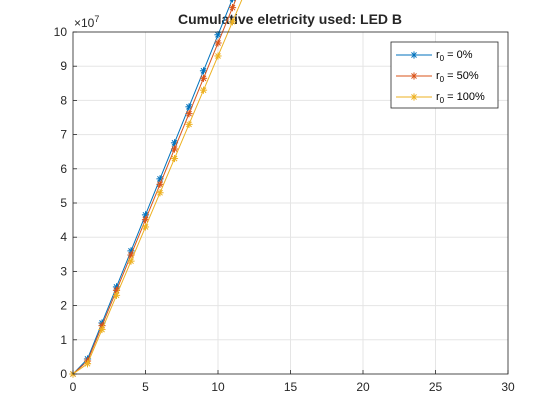 This screenshot has height=420, width=560. What do you see at coordinates (63, 374) in the screenshot?
I see `y-tick-label: 0` at bounding box center [63, 374].